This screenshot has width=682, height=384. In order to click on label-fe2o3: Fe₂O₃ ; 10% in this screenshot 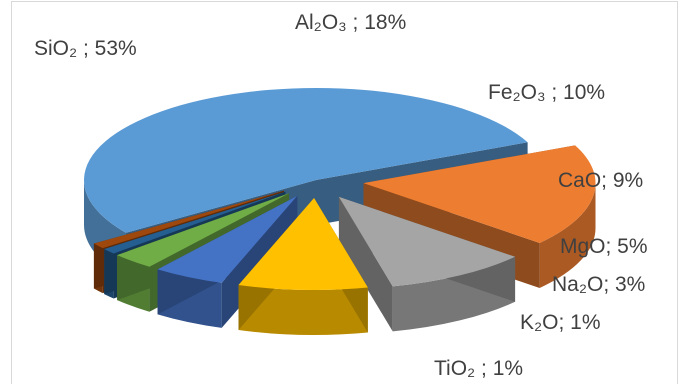, I will do `click(547, 92)`.